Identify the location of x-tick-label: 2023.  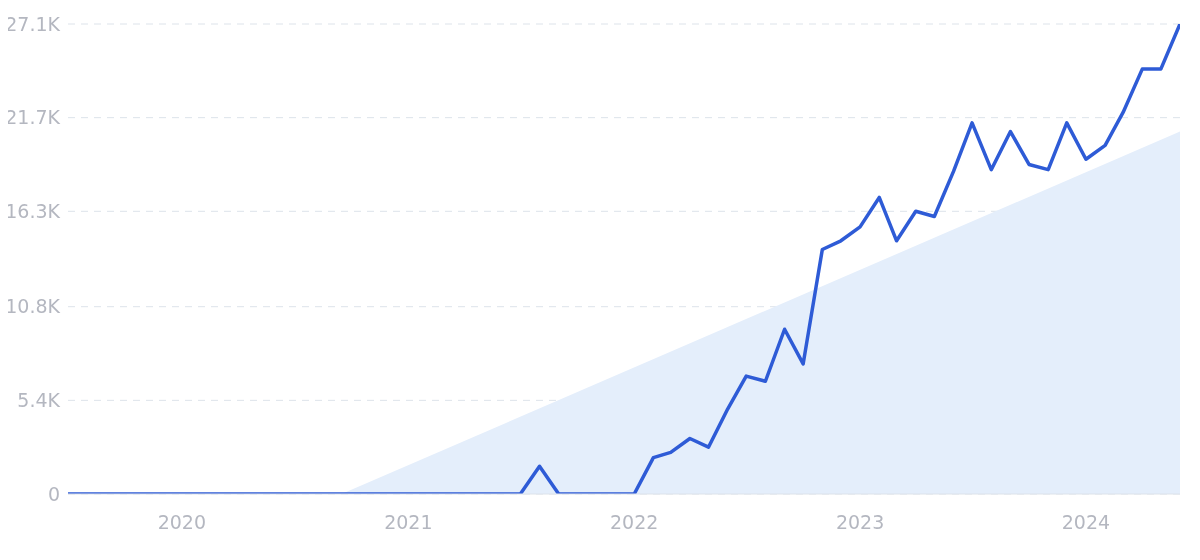
(860, 522).